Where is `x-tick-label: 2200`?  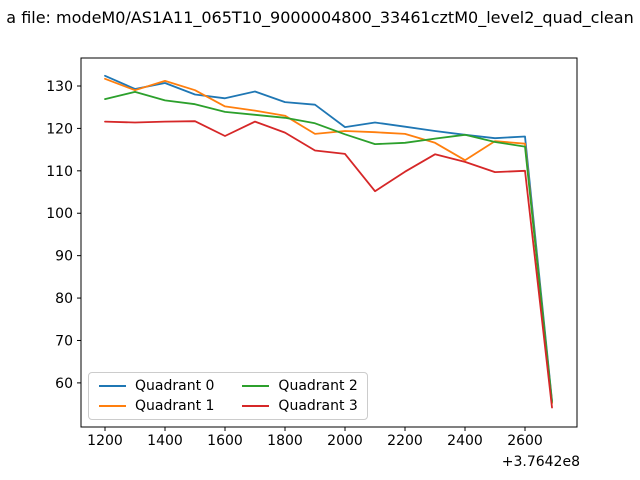 x-tick-label: 2200 is located at coordinates (405, 441).